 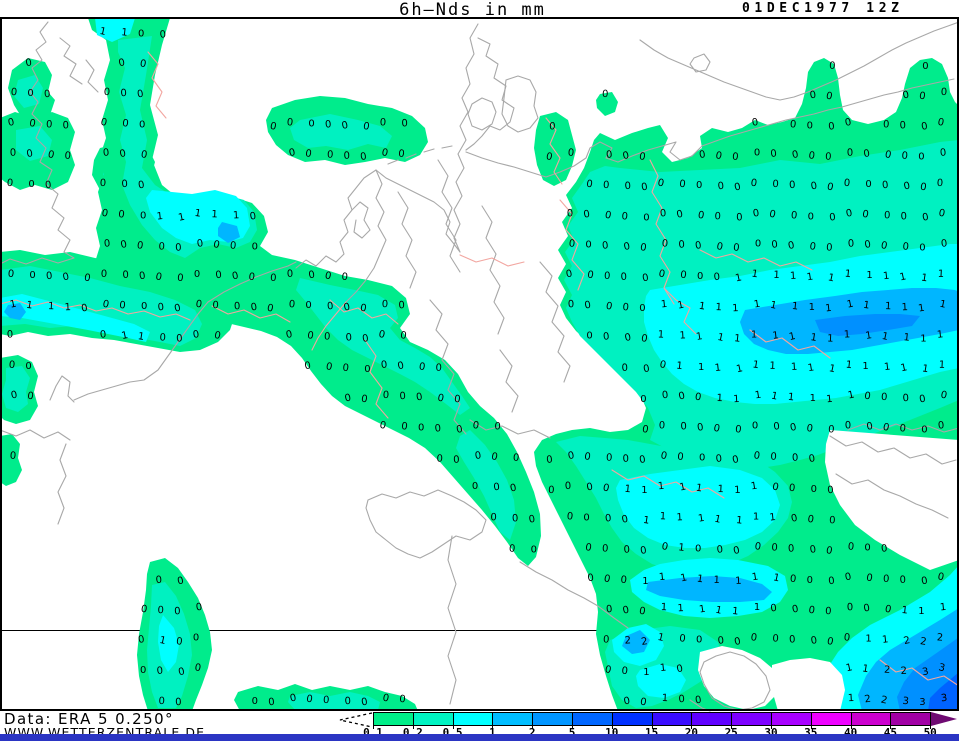 I want to click on precipitation-value: 3, so click(x=922, y=702).